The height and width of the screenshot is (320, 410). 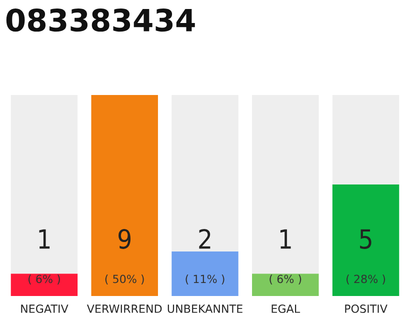 I want to click on data-label: 5, so click(x=366, y=239).